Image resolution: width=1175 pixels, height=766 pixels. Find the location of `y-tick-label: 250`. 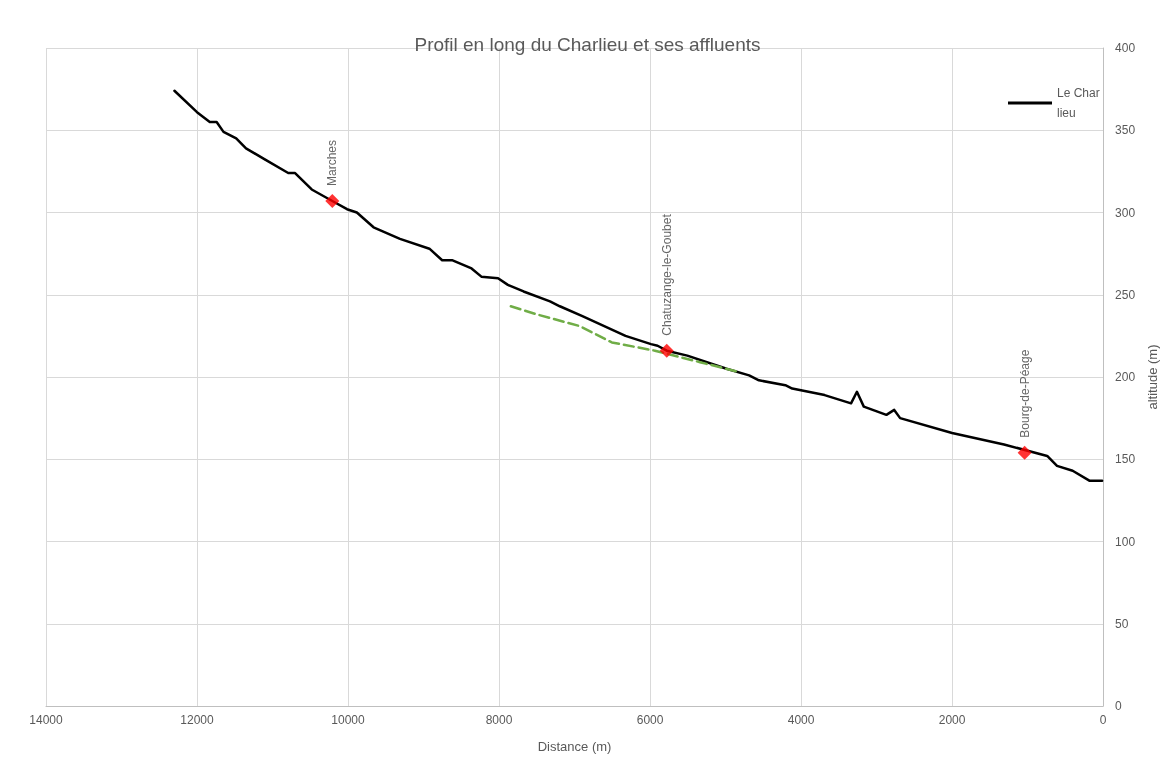

y-tick-label: 250 is located at coordinates (1125, 294).